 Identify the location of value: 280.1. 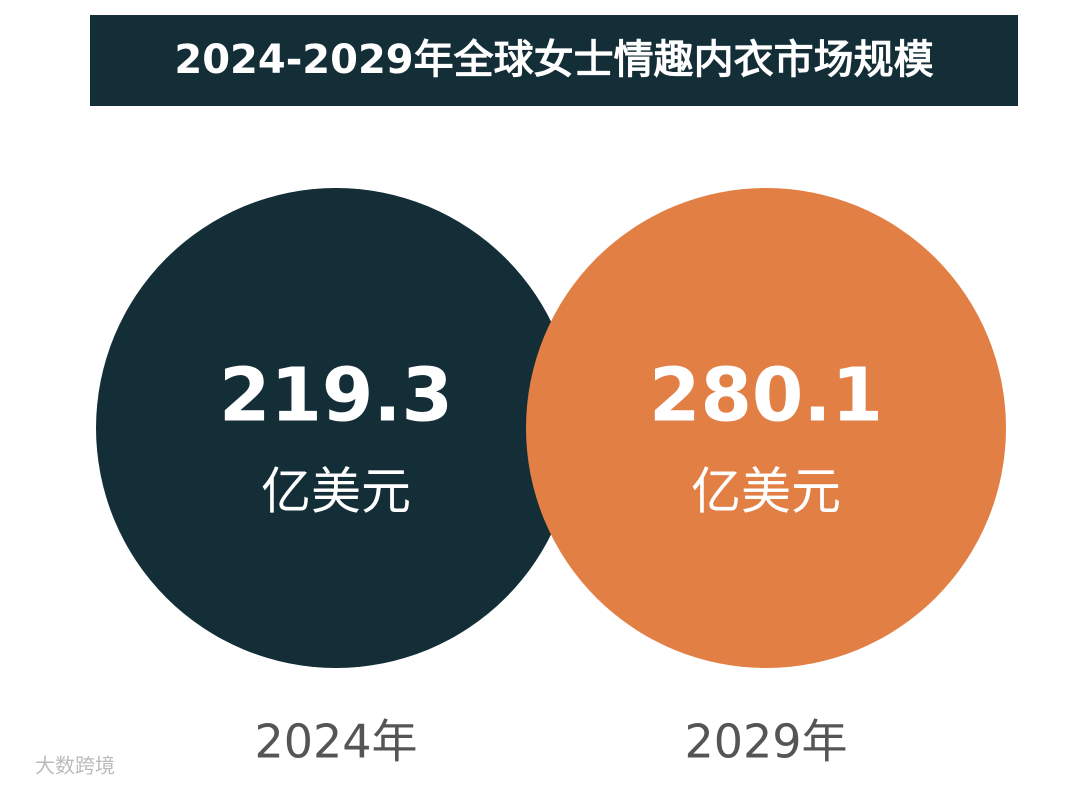
(766, 396).